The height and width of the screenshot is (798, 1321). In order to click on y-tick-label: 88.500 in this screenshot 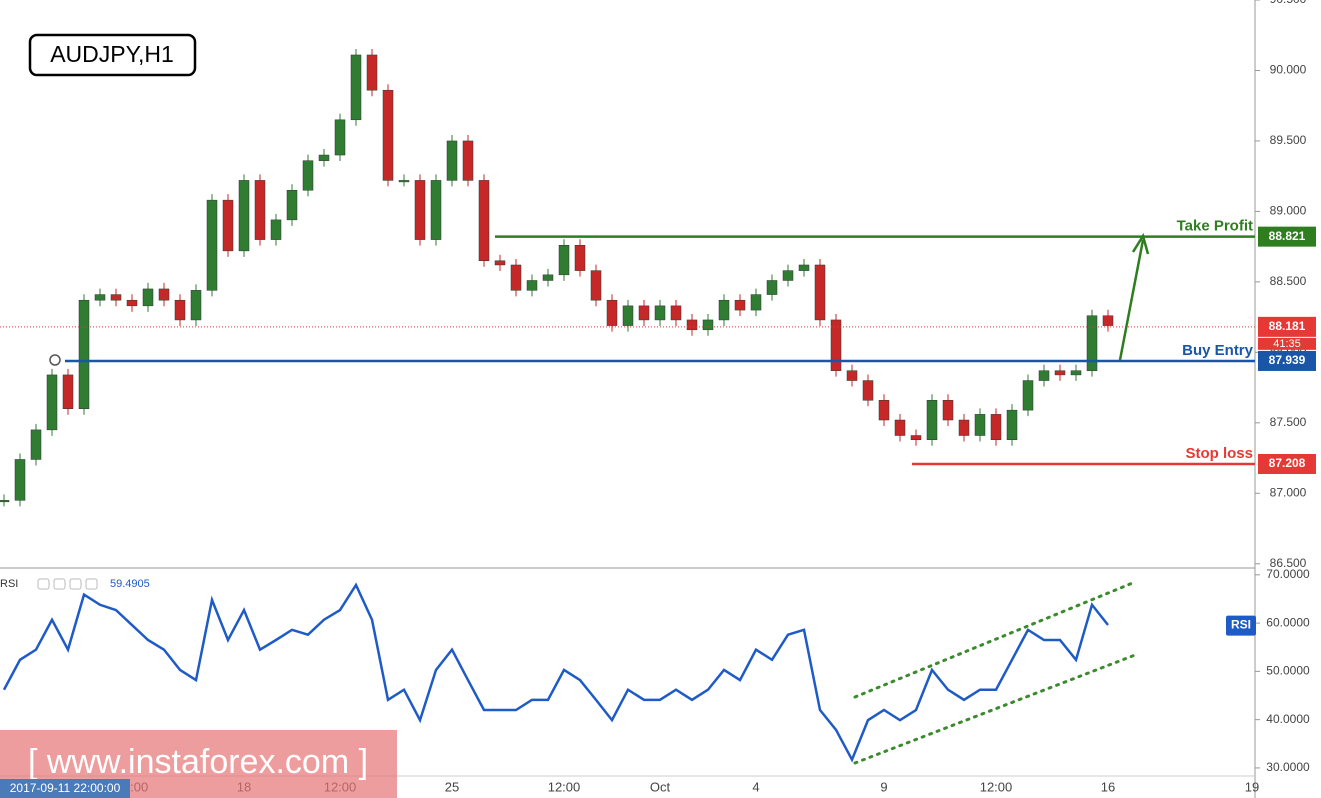, I will do `click(1288, 281)`.